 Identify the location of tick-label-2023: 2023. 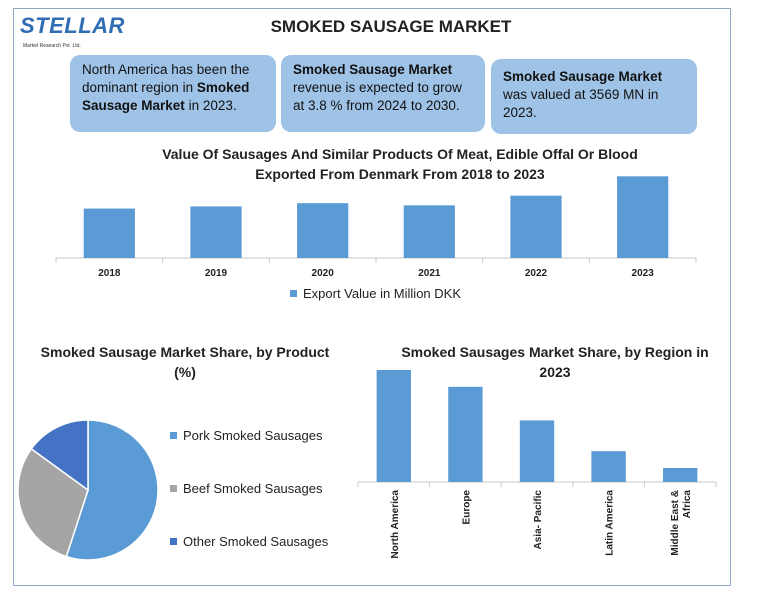
(643, 273).